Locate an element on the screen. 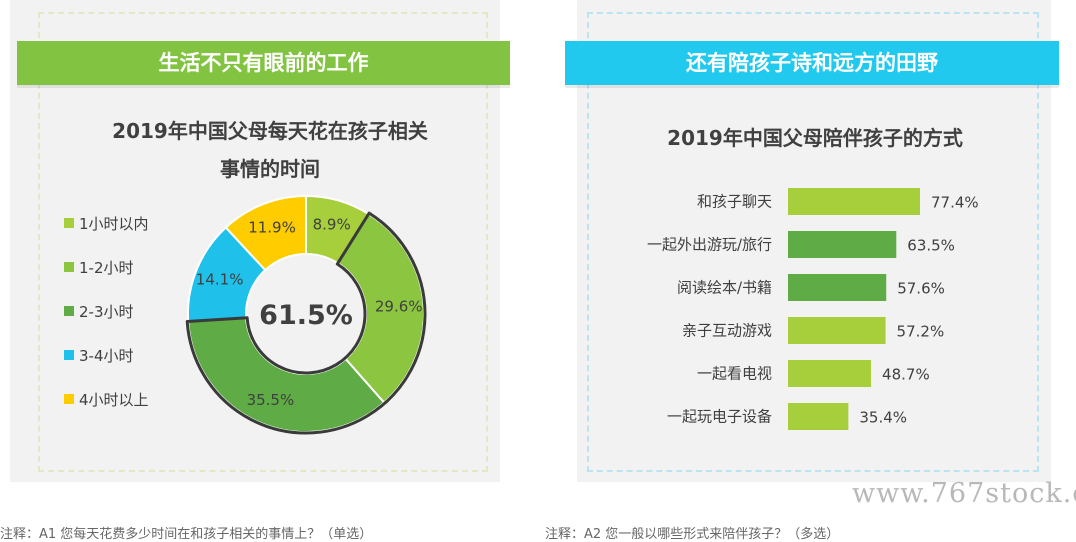 The image size is (1076, 542). donut-highlight-outline is located at coordinates (306, 323).